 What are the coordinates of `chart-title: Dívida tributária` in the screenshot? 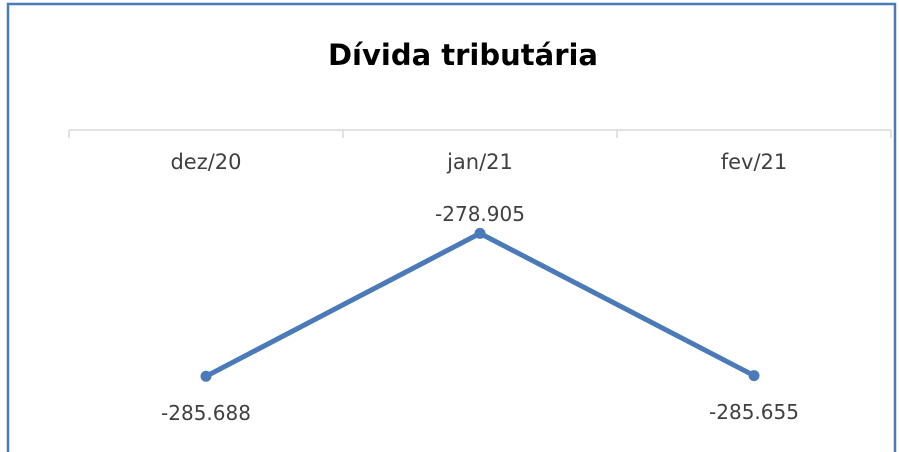 It's located at (463, 55).